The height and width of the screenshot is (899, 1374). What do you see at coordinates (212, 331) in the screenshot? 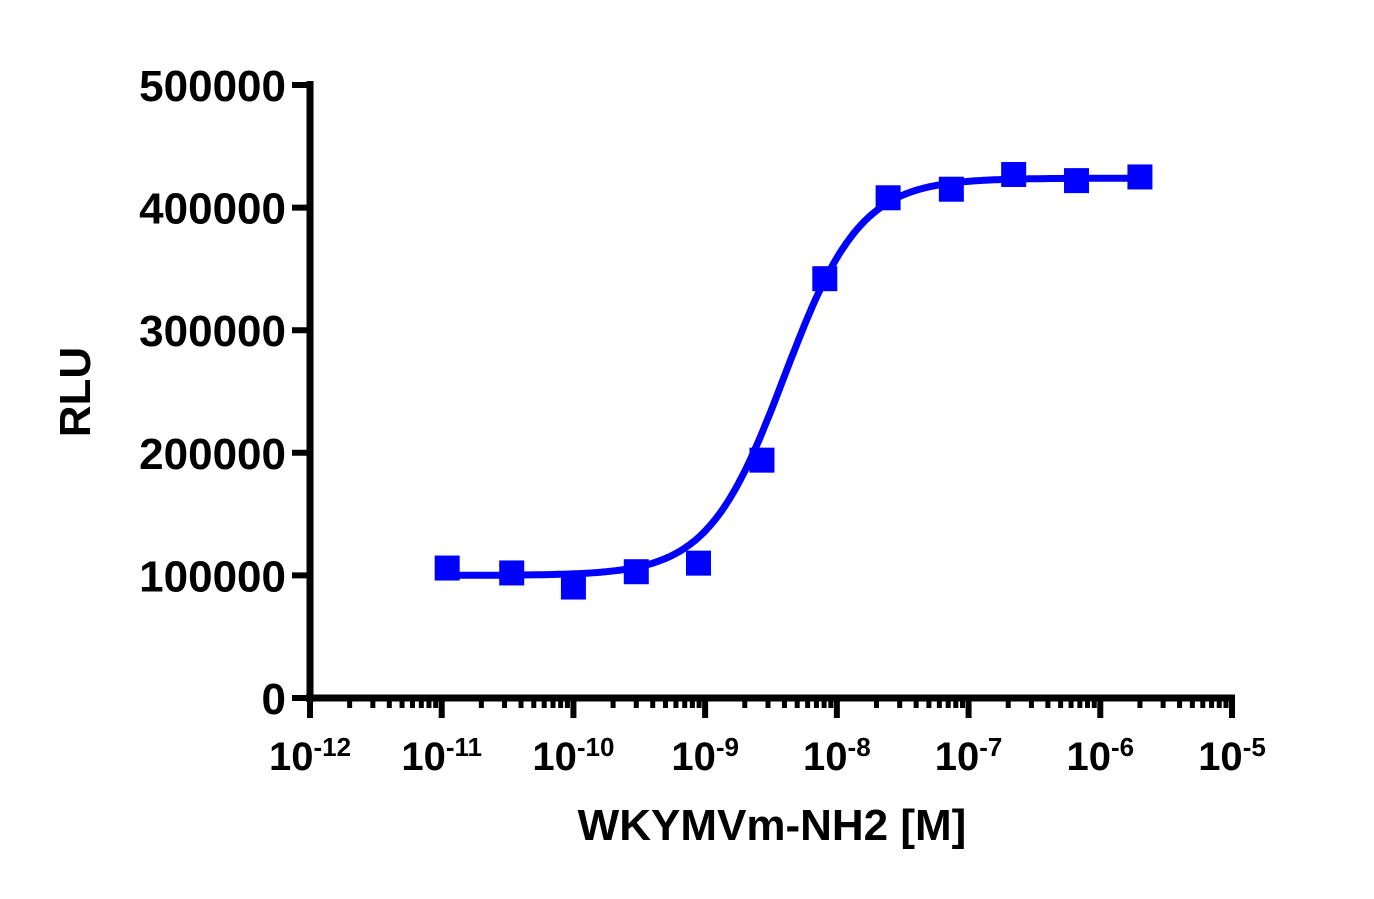
I see `y-tick-label: 300000` at bounding box center [212, 331].